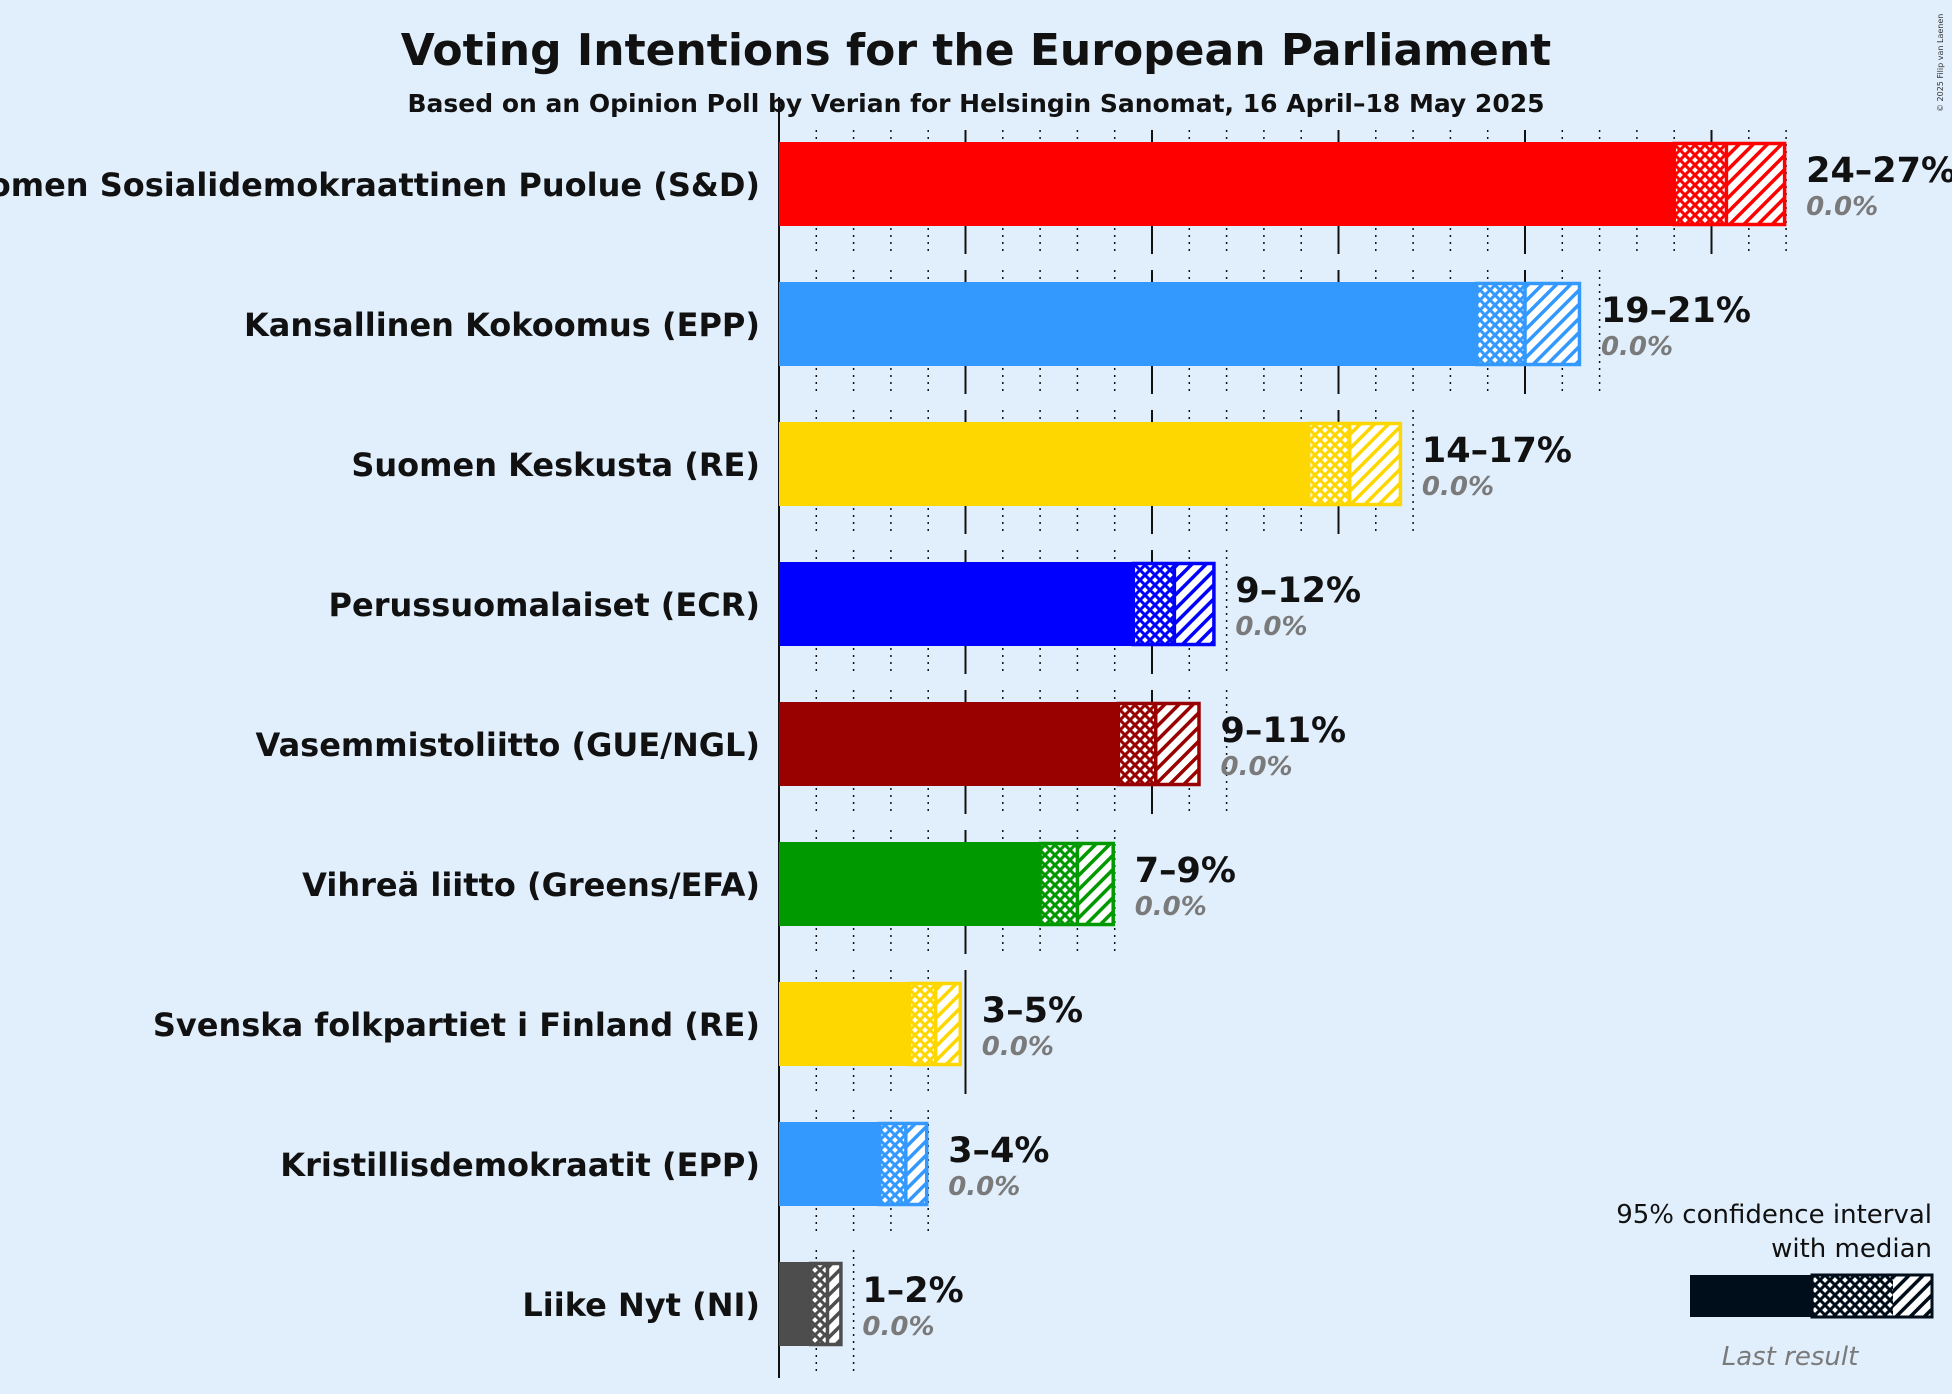  Describe the element at coordinates (898, 1327) in the screenshot. I see `last-result-label-8: 0.0%` at that location.